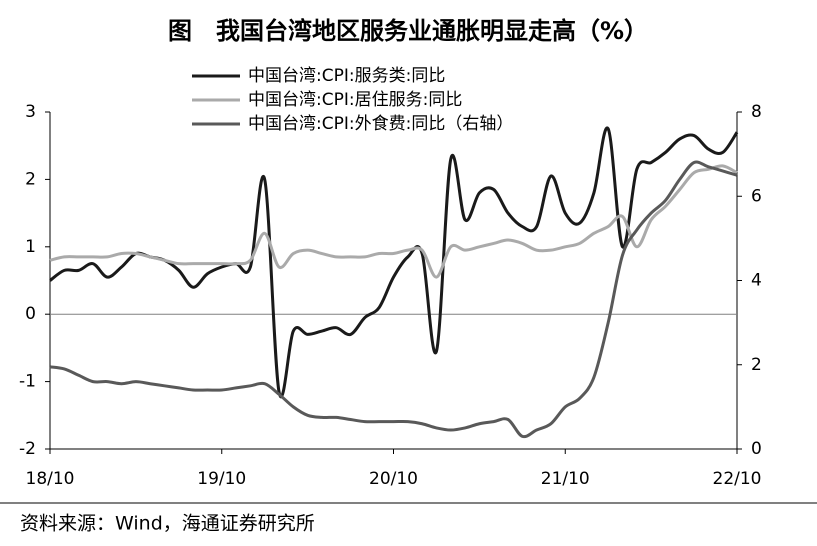 The image size is (817, 546). Describe the element at coordinates (30, 247) in the screenshot. I see `y-tick-label: 1` at that location.